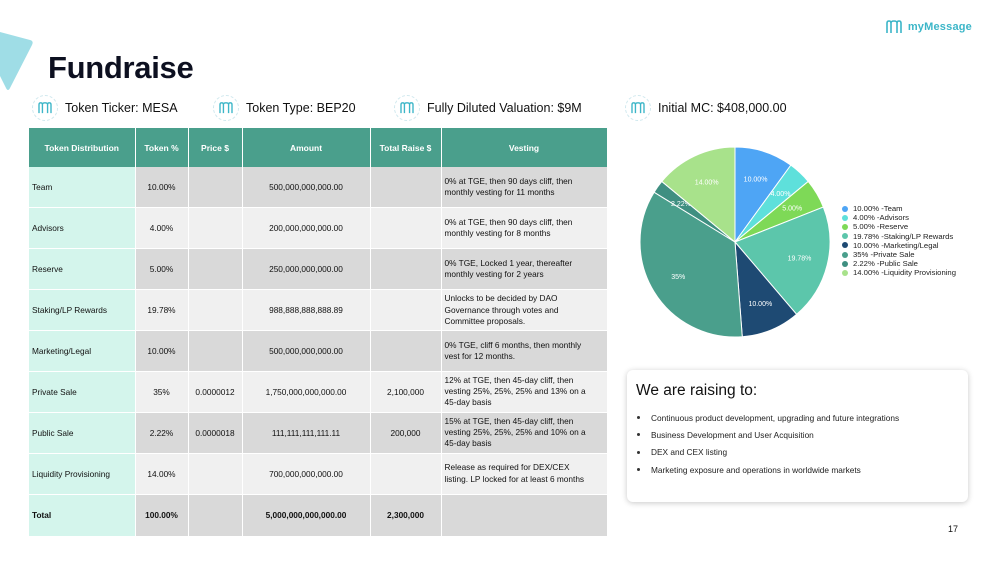 Image resolution: width=1000 pixels, height=563 pixels. I want to click on legend-item: 19.78% -Staking/LP Rewards, so click(899, 236).